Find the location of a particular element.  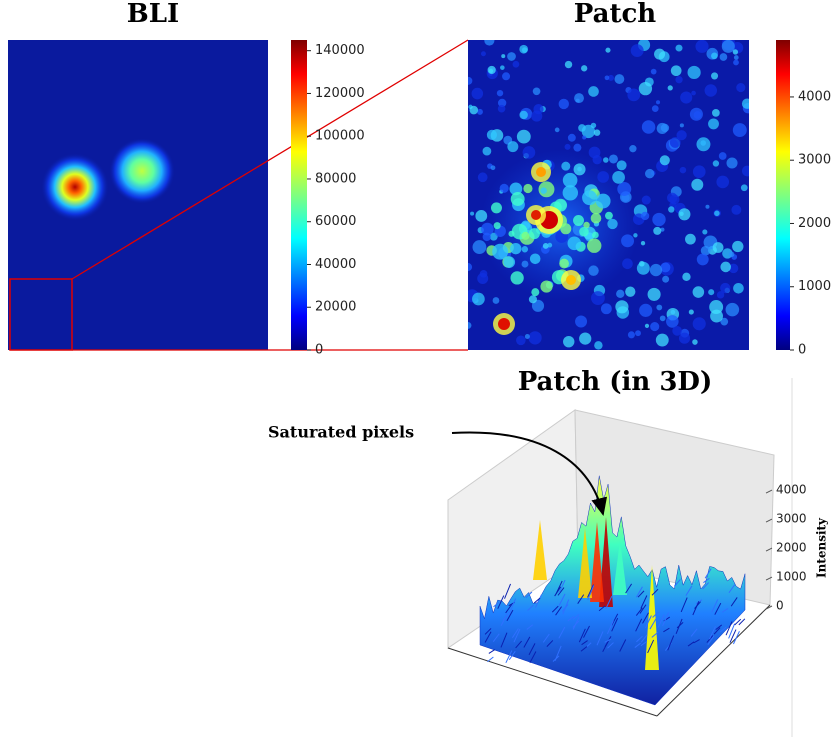

tick-label: 80000 is located at coordinates (335, 178).